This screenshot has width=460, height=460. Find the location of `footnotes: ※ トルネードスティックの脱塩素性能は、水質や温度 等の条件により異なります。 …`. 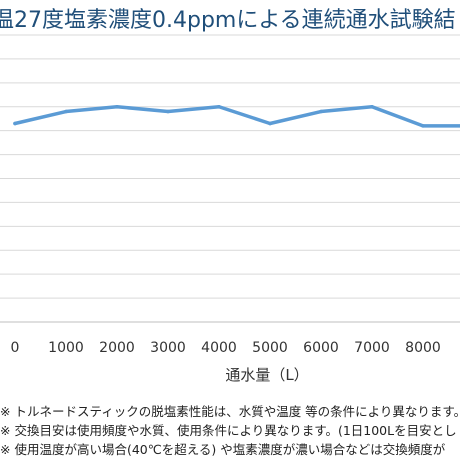

footnotes: ※ トルネードスティックの脱塩素性能は、水質や温度 等の条件により異なります。 … is located at coordinates (230, 430).